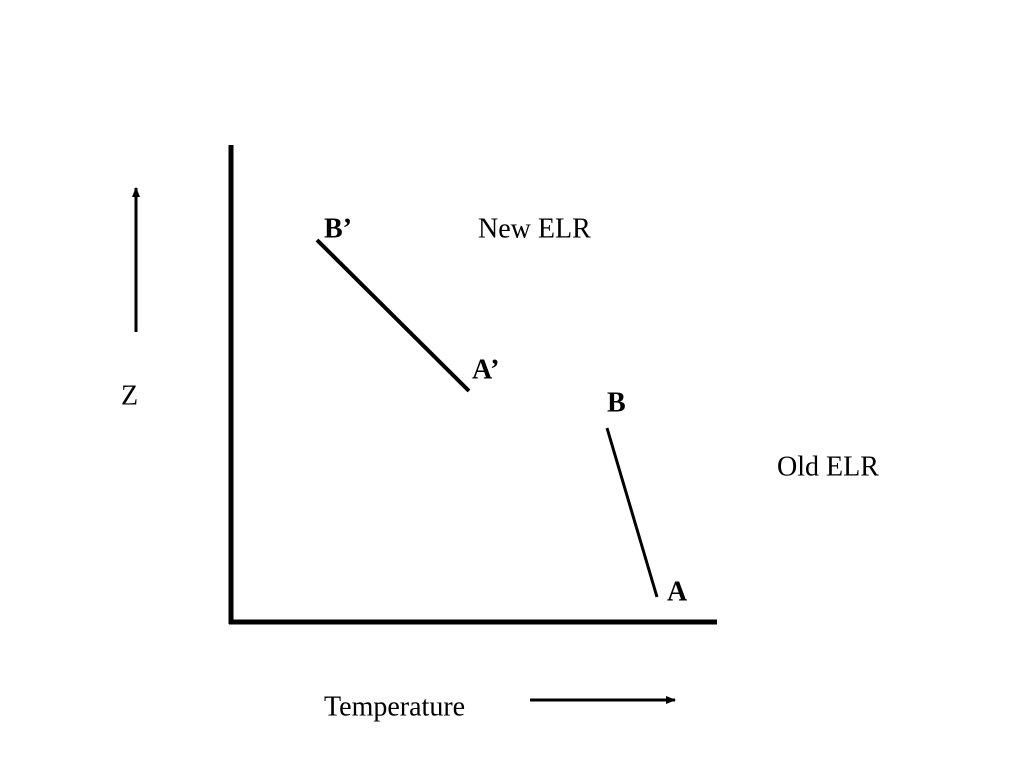  What do you see at coordinates (485, 370) in the screenshot?
I see `point-label: A’` at bounding box center [485, 370].